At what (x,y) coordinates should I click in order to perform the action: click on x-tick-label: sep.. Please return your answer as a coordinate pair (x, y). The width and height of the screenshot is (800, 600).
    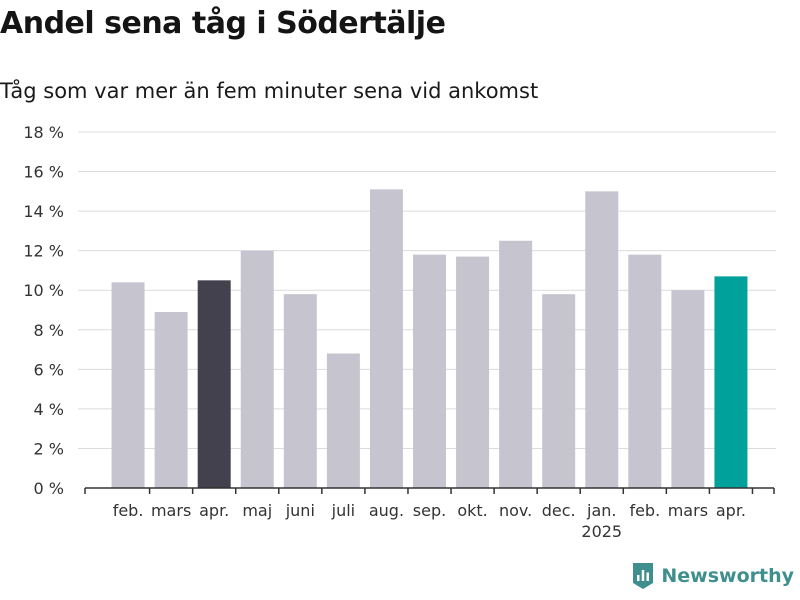
    Looking at the image, I should click on (429, 510).